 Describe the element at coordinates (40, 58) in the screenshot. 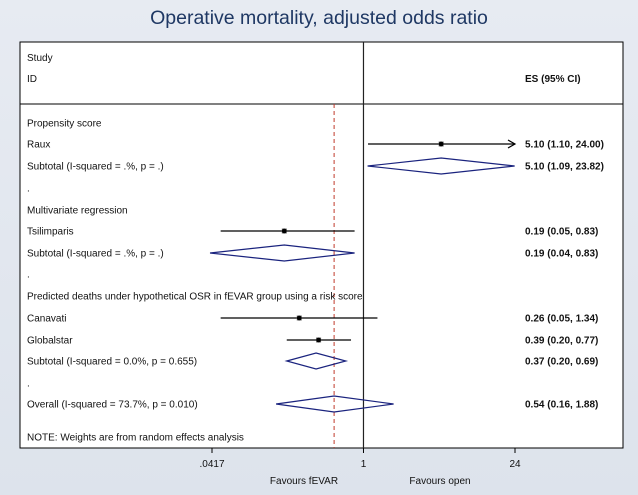

I see `header-study: Study` at that location.